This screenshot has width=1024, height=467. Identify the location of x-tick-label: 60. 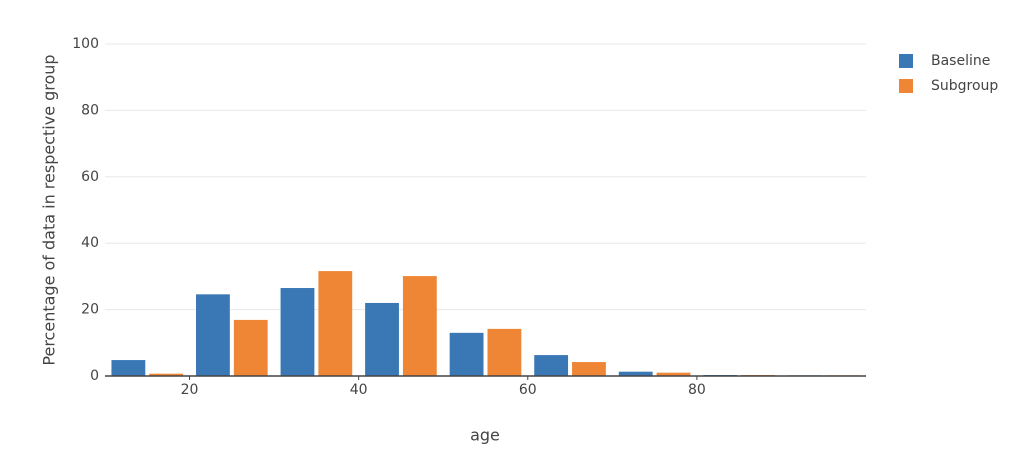
(528, 390).